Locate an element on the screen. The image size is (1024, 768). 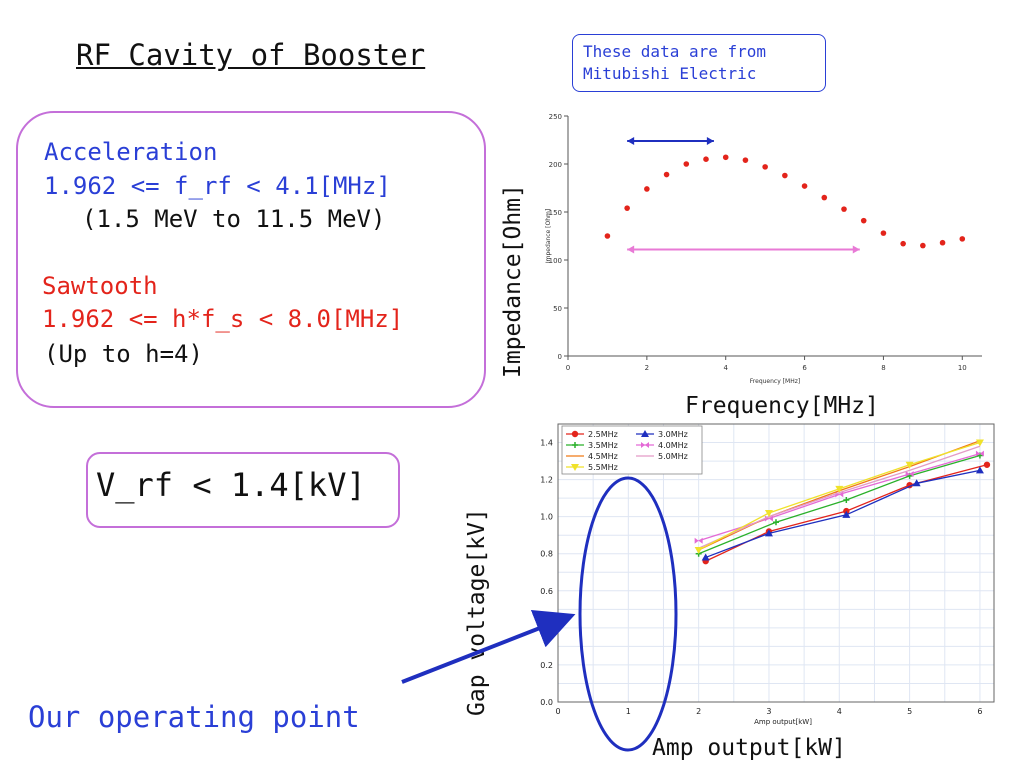
legend-label: 3.5MHz is located at coordinates (603, 445).